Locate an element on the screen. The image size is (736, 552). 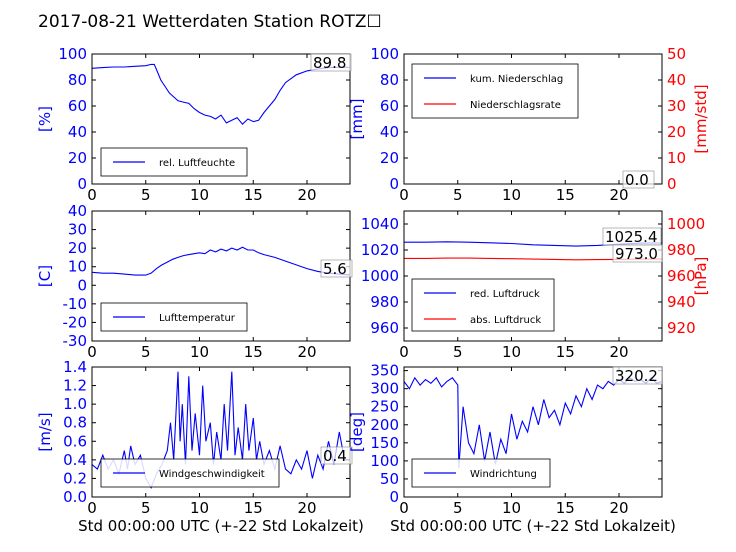
y-tick-label: 1020 is located at coordinates (380, 250).